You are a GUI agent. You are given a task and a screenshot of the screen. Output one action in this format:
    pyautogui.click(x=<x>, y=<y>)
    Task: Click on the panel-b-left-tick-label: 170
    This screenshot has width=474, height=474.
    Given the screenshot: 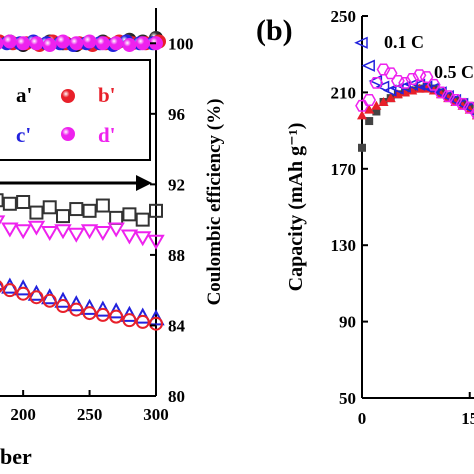 What is the action you would take?
    pyautogui.click(x=344, y=169)
    